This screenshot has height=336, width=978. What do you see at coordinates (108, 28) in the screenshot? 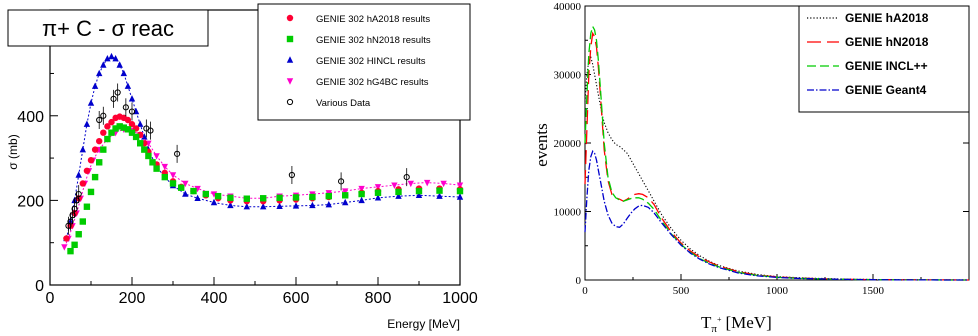
I see `left-title-box` at bounding box center [108, 28].